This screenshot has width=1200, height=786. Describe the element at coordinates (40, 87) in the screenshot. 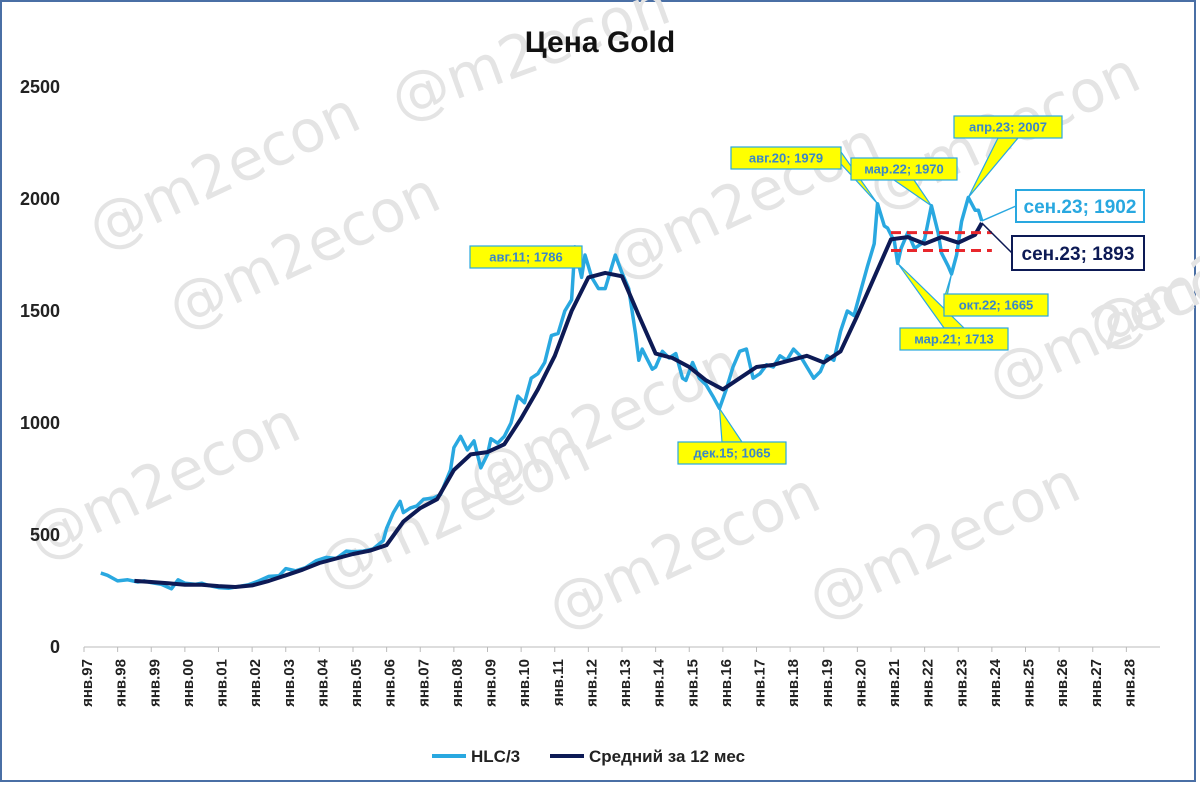

I see `y-tick-label: 2500` at that location.